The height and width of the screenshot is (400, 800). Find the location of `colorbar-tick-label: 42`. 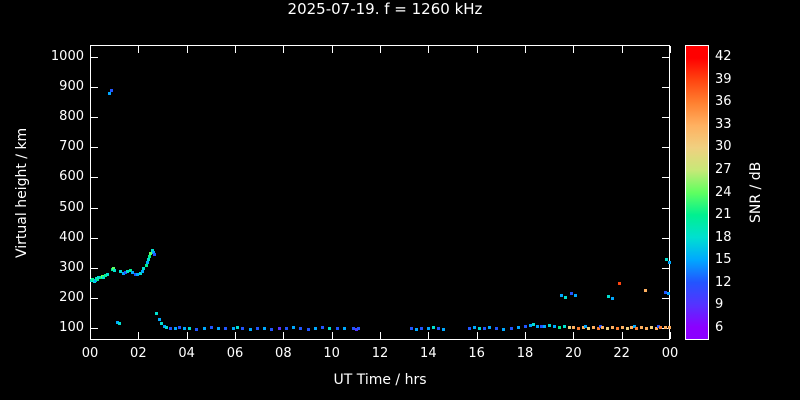

colorbar-tick-label: 42 is located at coordinates (723, 56).